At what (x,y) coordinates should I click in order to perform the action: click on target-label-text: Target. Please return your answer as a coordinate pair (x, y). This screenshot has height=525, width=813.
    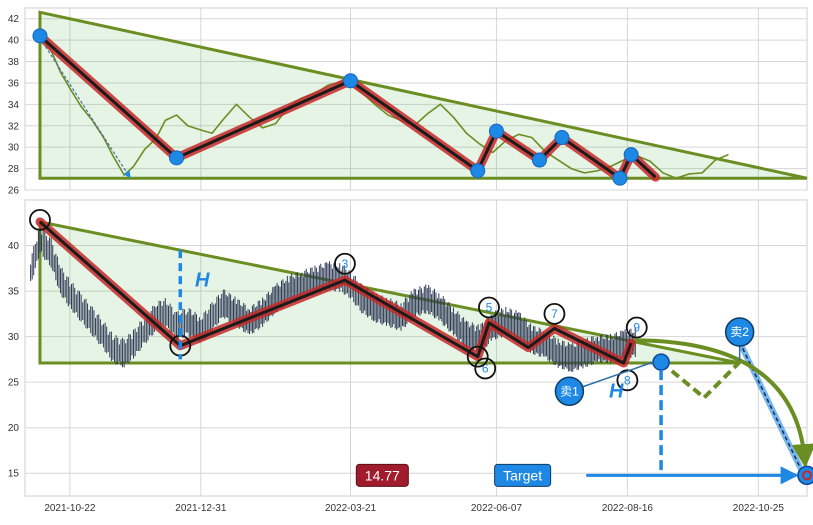
    Looking at the image, I should click on (522, 475).